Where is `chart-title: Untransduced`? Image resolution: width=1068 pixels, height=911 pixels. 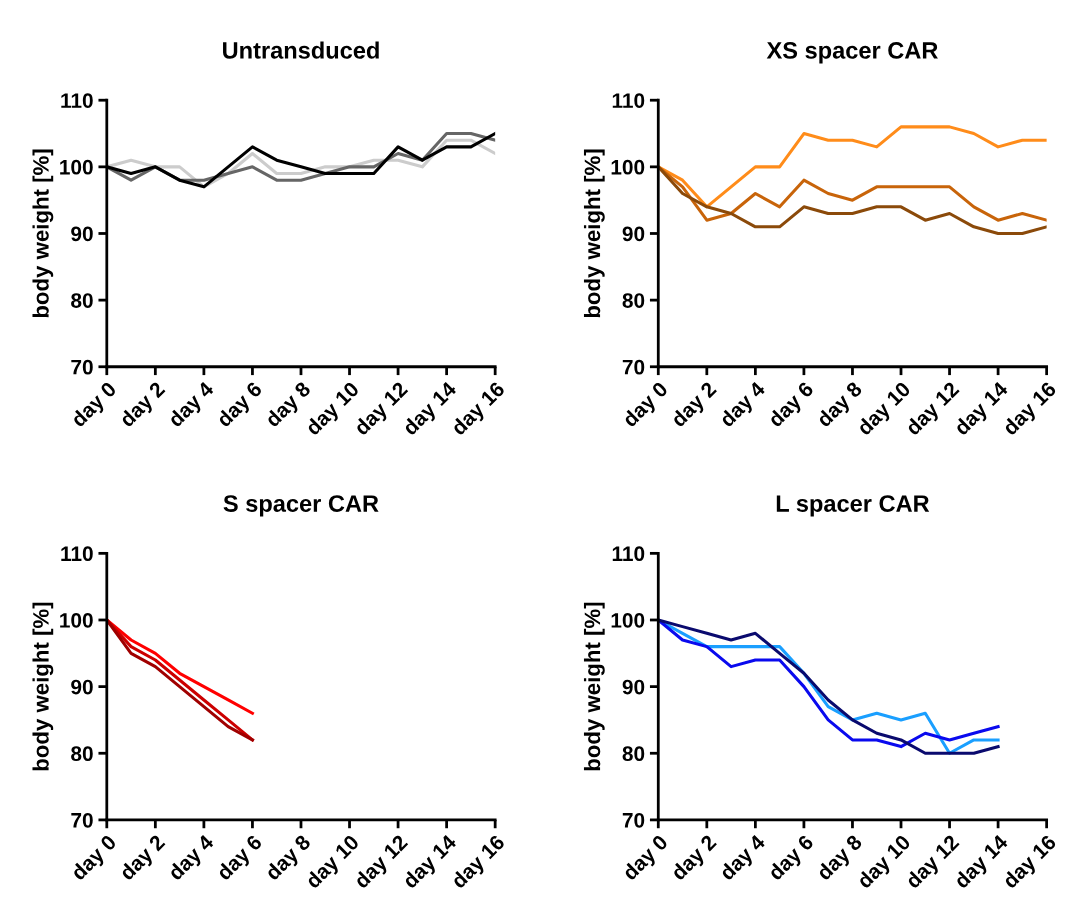 chart-title: Untransduced is located at coordinates (301, 50).